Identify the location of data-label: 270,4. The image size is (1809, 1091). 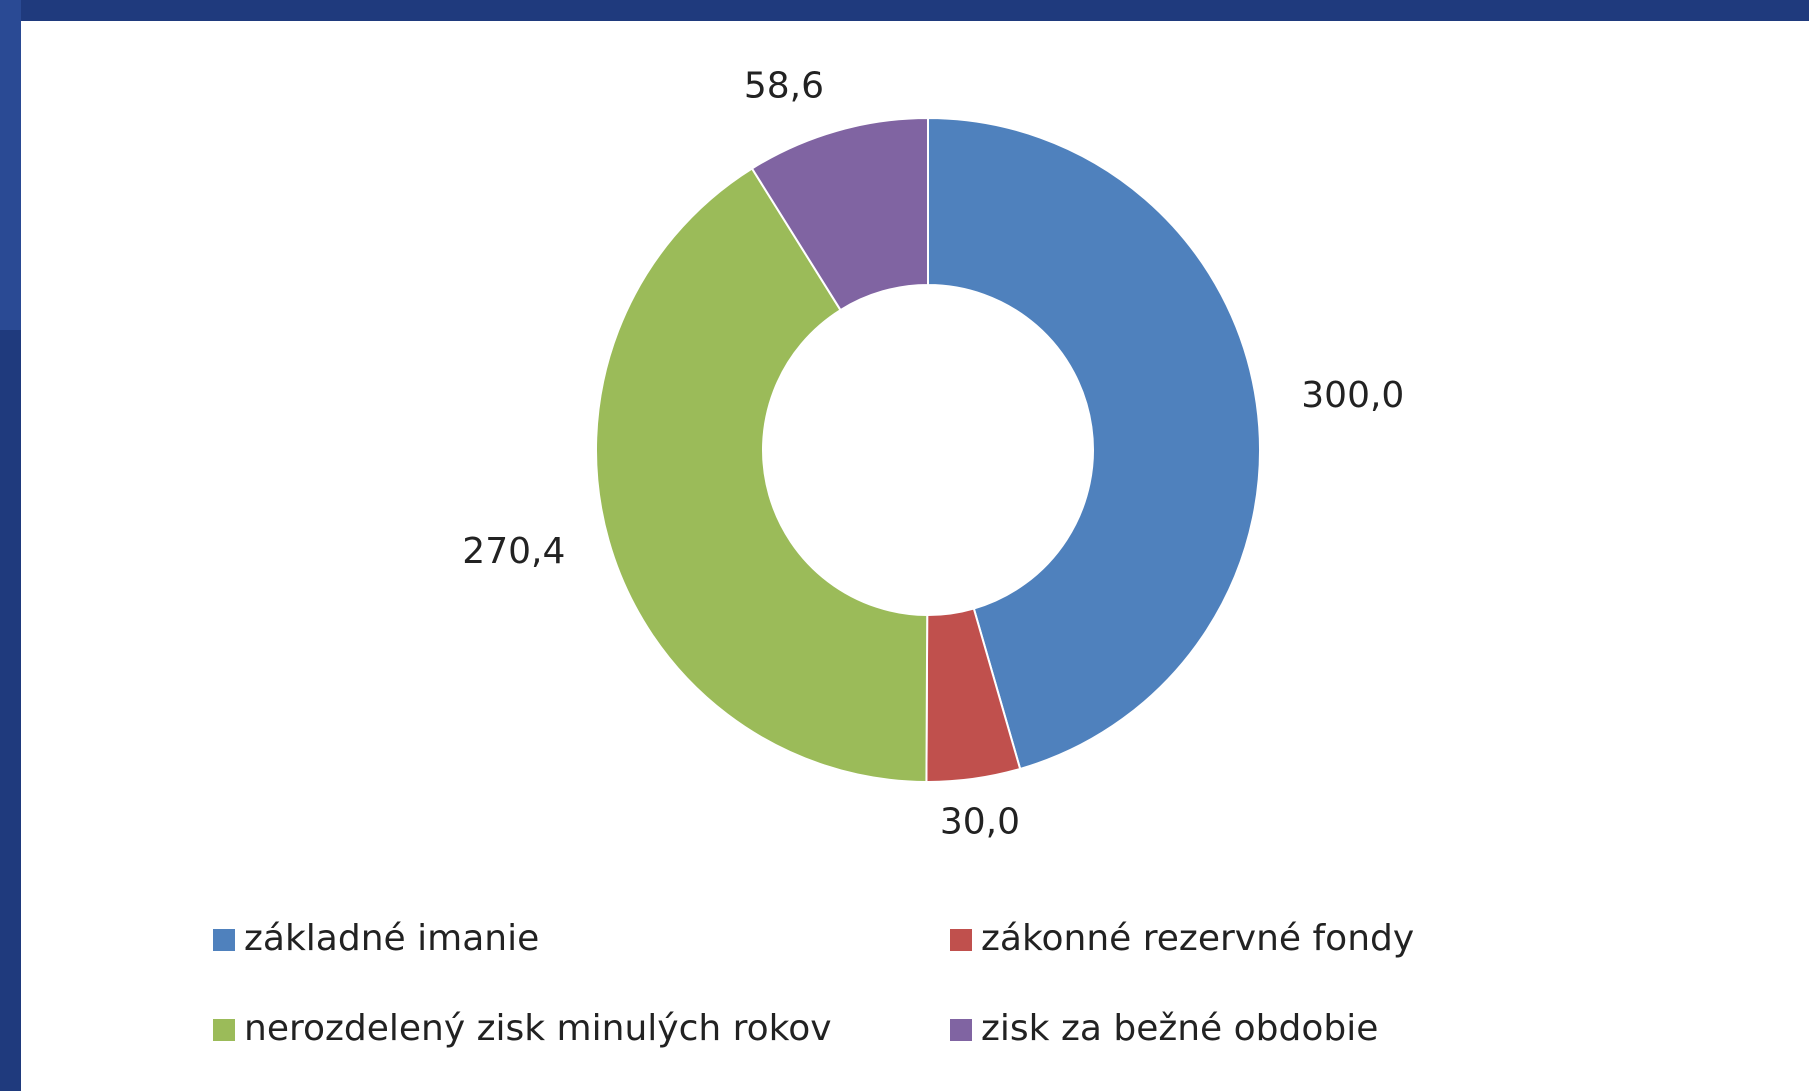
(513, 551).